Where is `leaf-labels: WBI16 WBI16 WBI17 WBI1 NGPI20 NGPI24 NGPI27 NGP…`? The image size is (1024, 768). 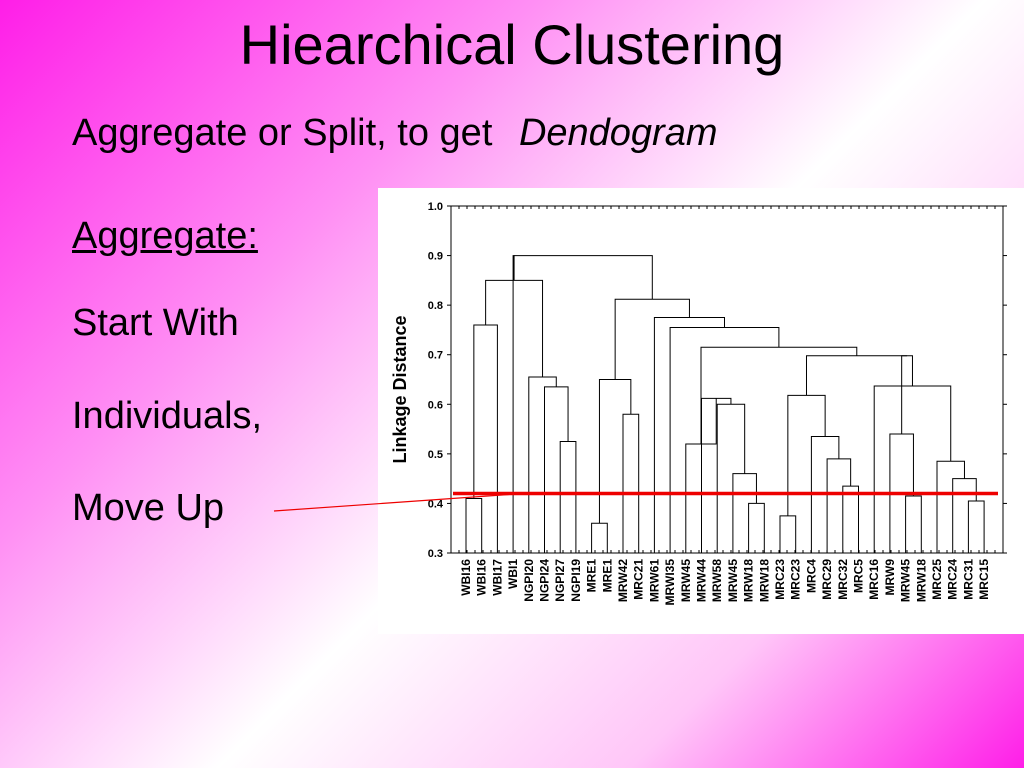
leaf-labels: WBI16 WBI16 WBI17 WBI1 NGPI20 NGPI24 NGPI27 NGP… is located at coordinates (725, 582).